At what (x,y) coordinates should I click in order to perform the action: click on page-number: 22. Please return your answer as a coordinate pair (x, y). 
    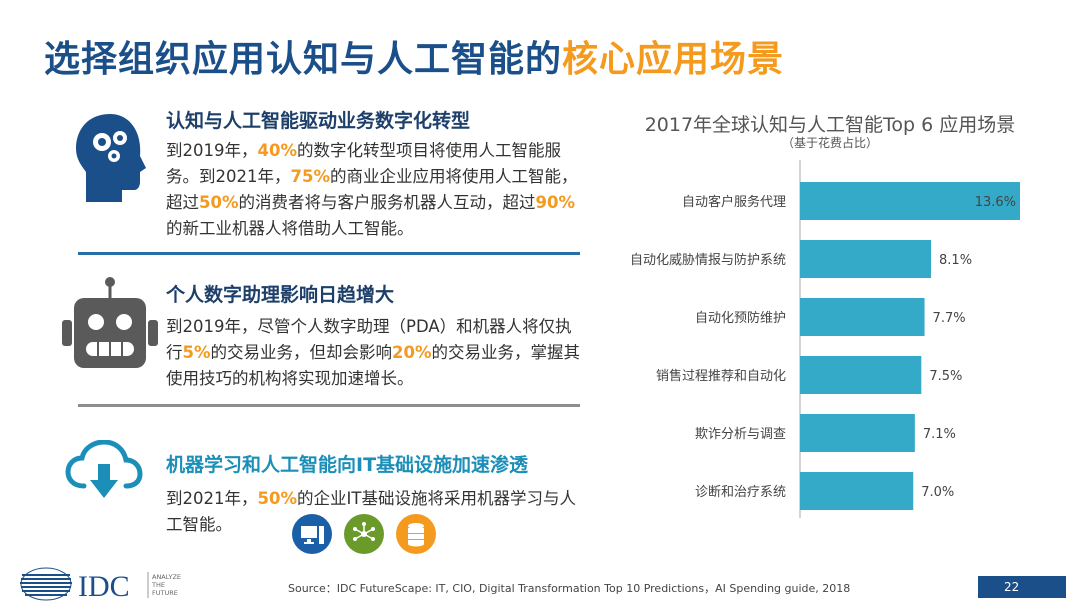
    Looking at the image, I should click on (1022, 587).